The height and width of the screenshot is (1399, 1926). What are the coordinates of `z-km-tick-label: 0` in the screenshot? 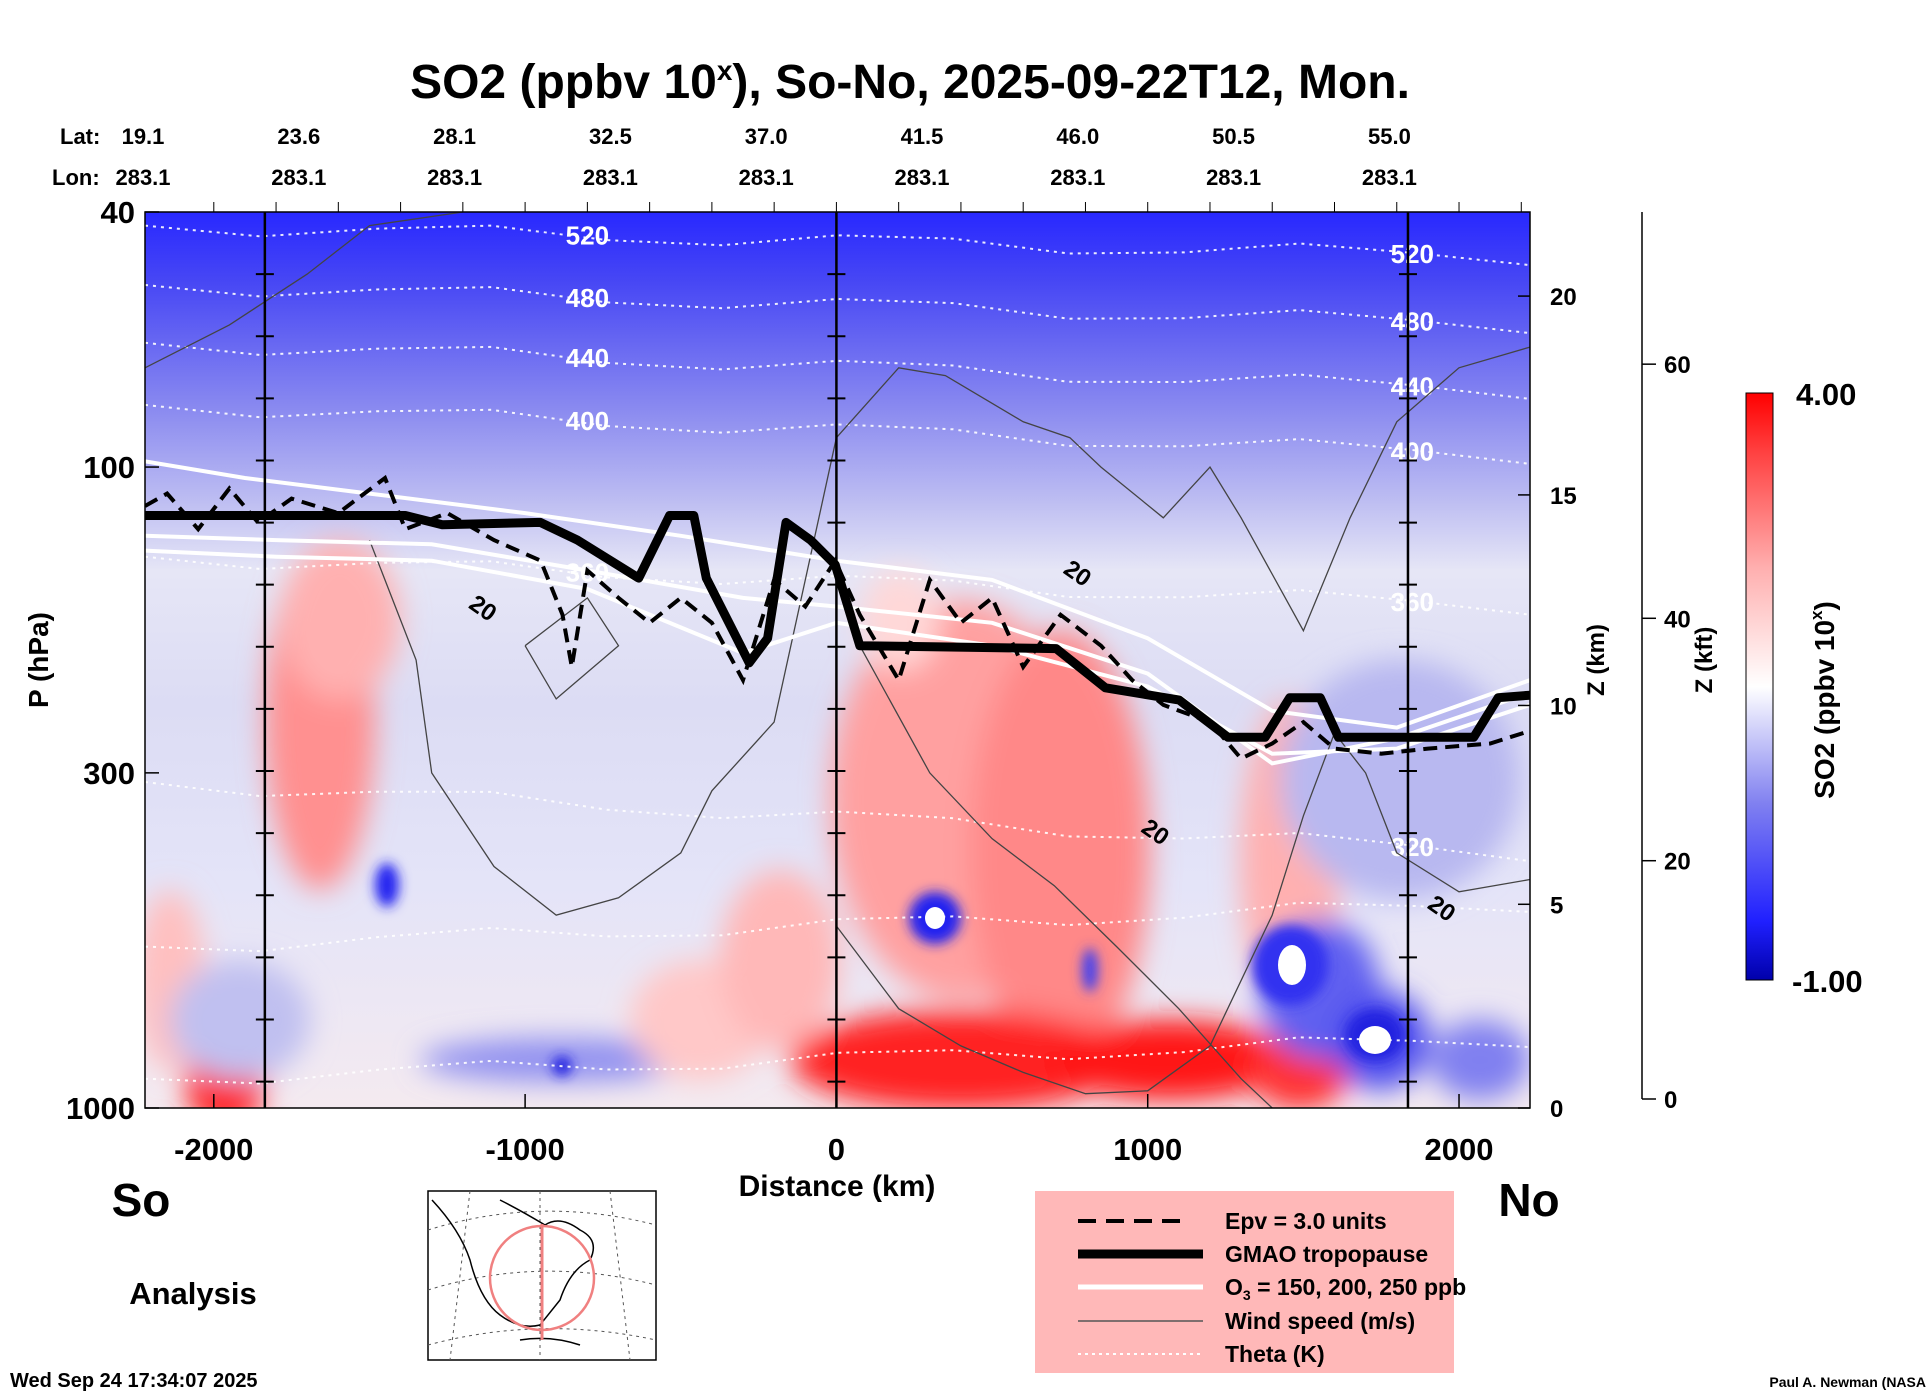 It's located at (1556, 1109).